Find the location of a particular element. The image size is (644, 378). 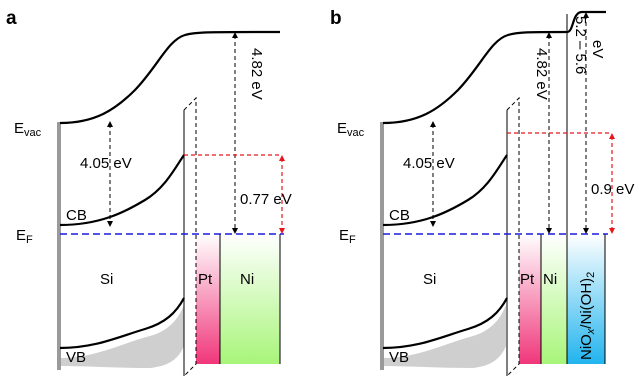

label-5-2-5-6-line2-b: eV is located at coordinates (597, 49).